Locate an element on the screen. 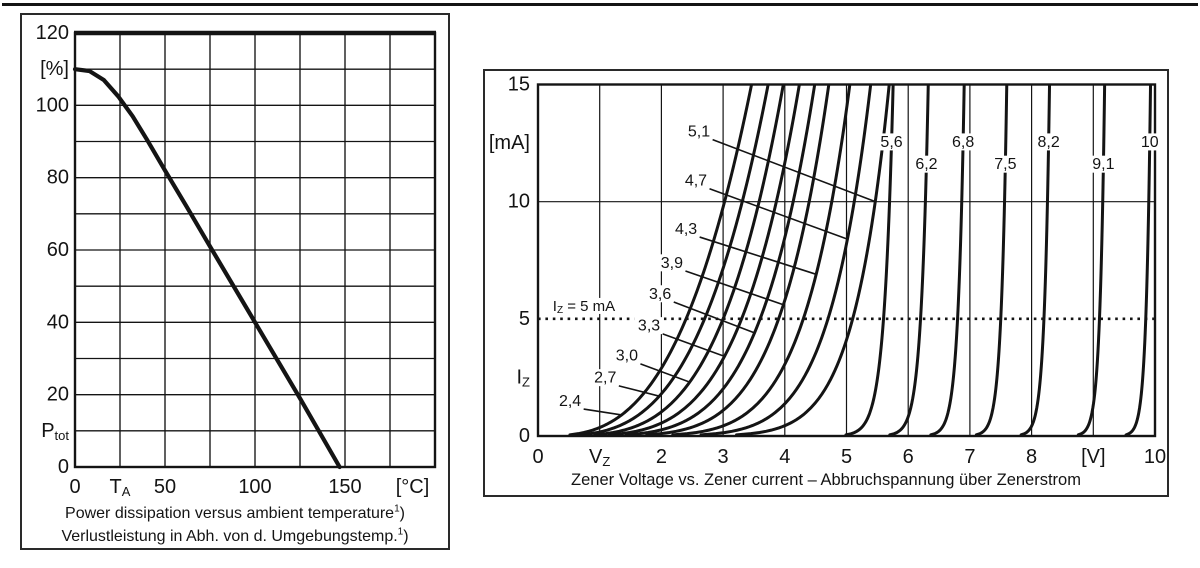  curve-label-3,3: 3,3 is located at coordinates (649, 325).